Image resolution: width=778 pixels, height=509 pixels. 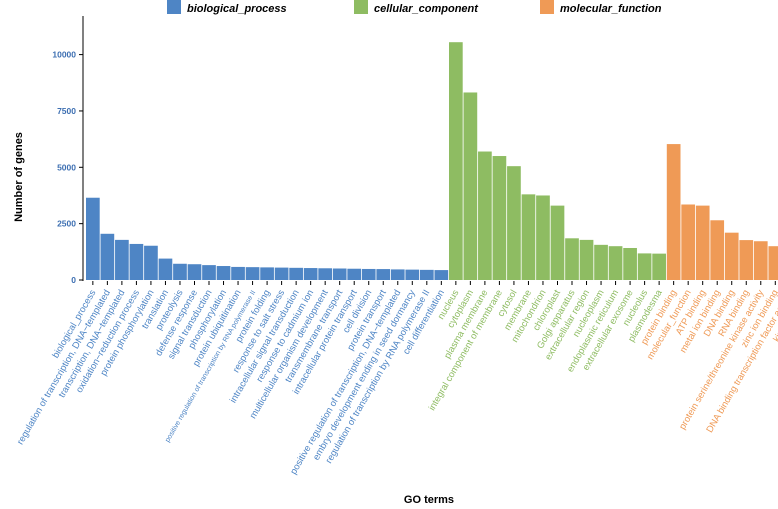 What do you see at coordinates (66, 111) in the screenshot?
I see `y-tick-label: 7500` at bounding box center [66, 111].